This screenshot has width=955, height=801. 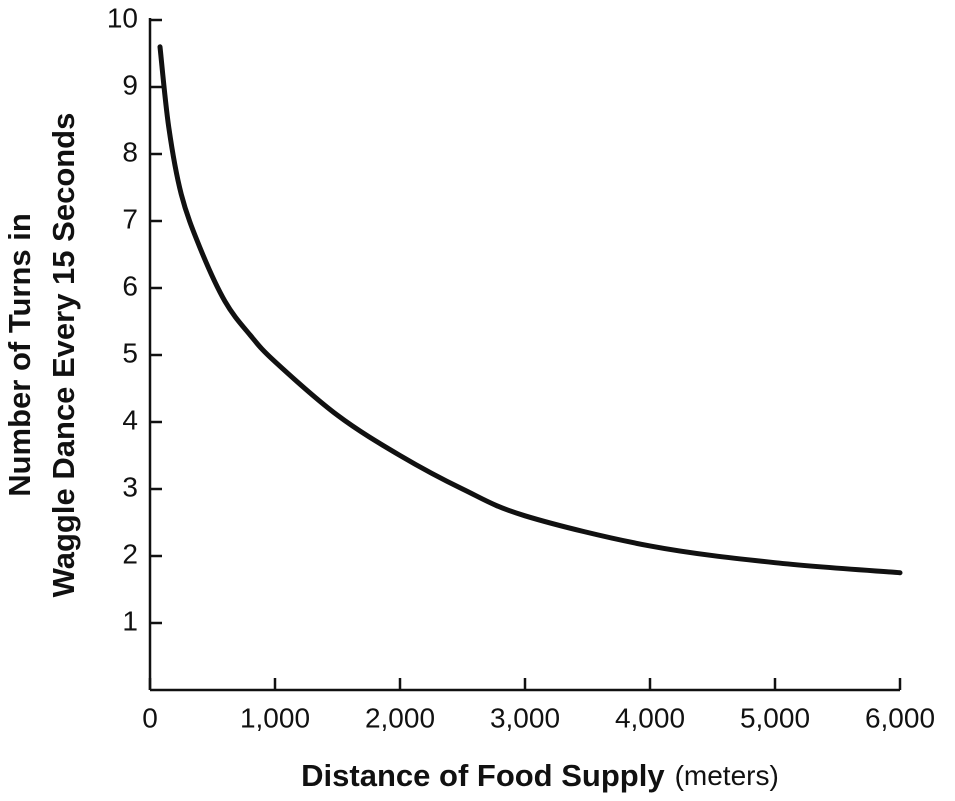 I want to click on y-tick-label: 5, so click(x=130, y=352).